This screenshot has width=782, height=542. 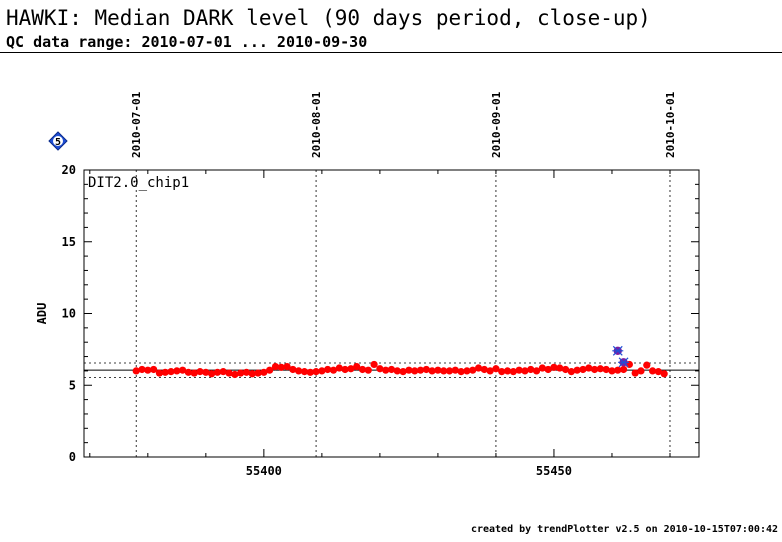 What do you see at coordinates (136, 124) in the screenshot?
I see `date-marker-label: 2010-07-01` at bounding box center [136, 124].